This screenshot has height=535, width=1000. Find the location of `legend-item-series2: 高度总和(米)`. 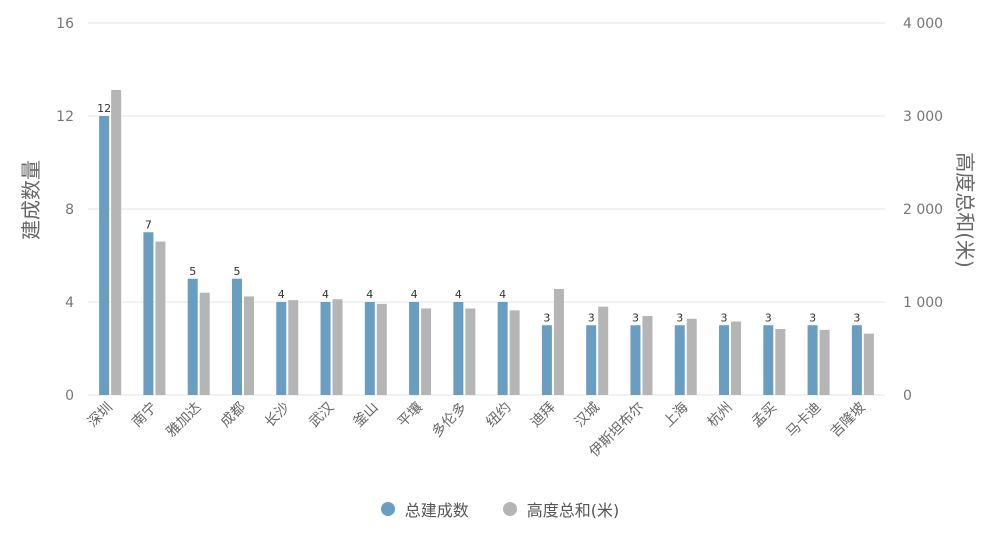

legend-item-series2: 高度总和(米) is located at coordinates (561, 509).